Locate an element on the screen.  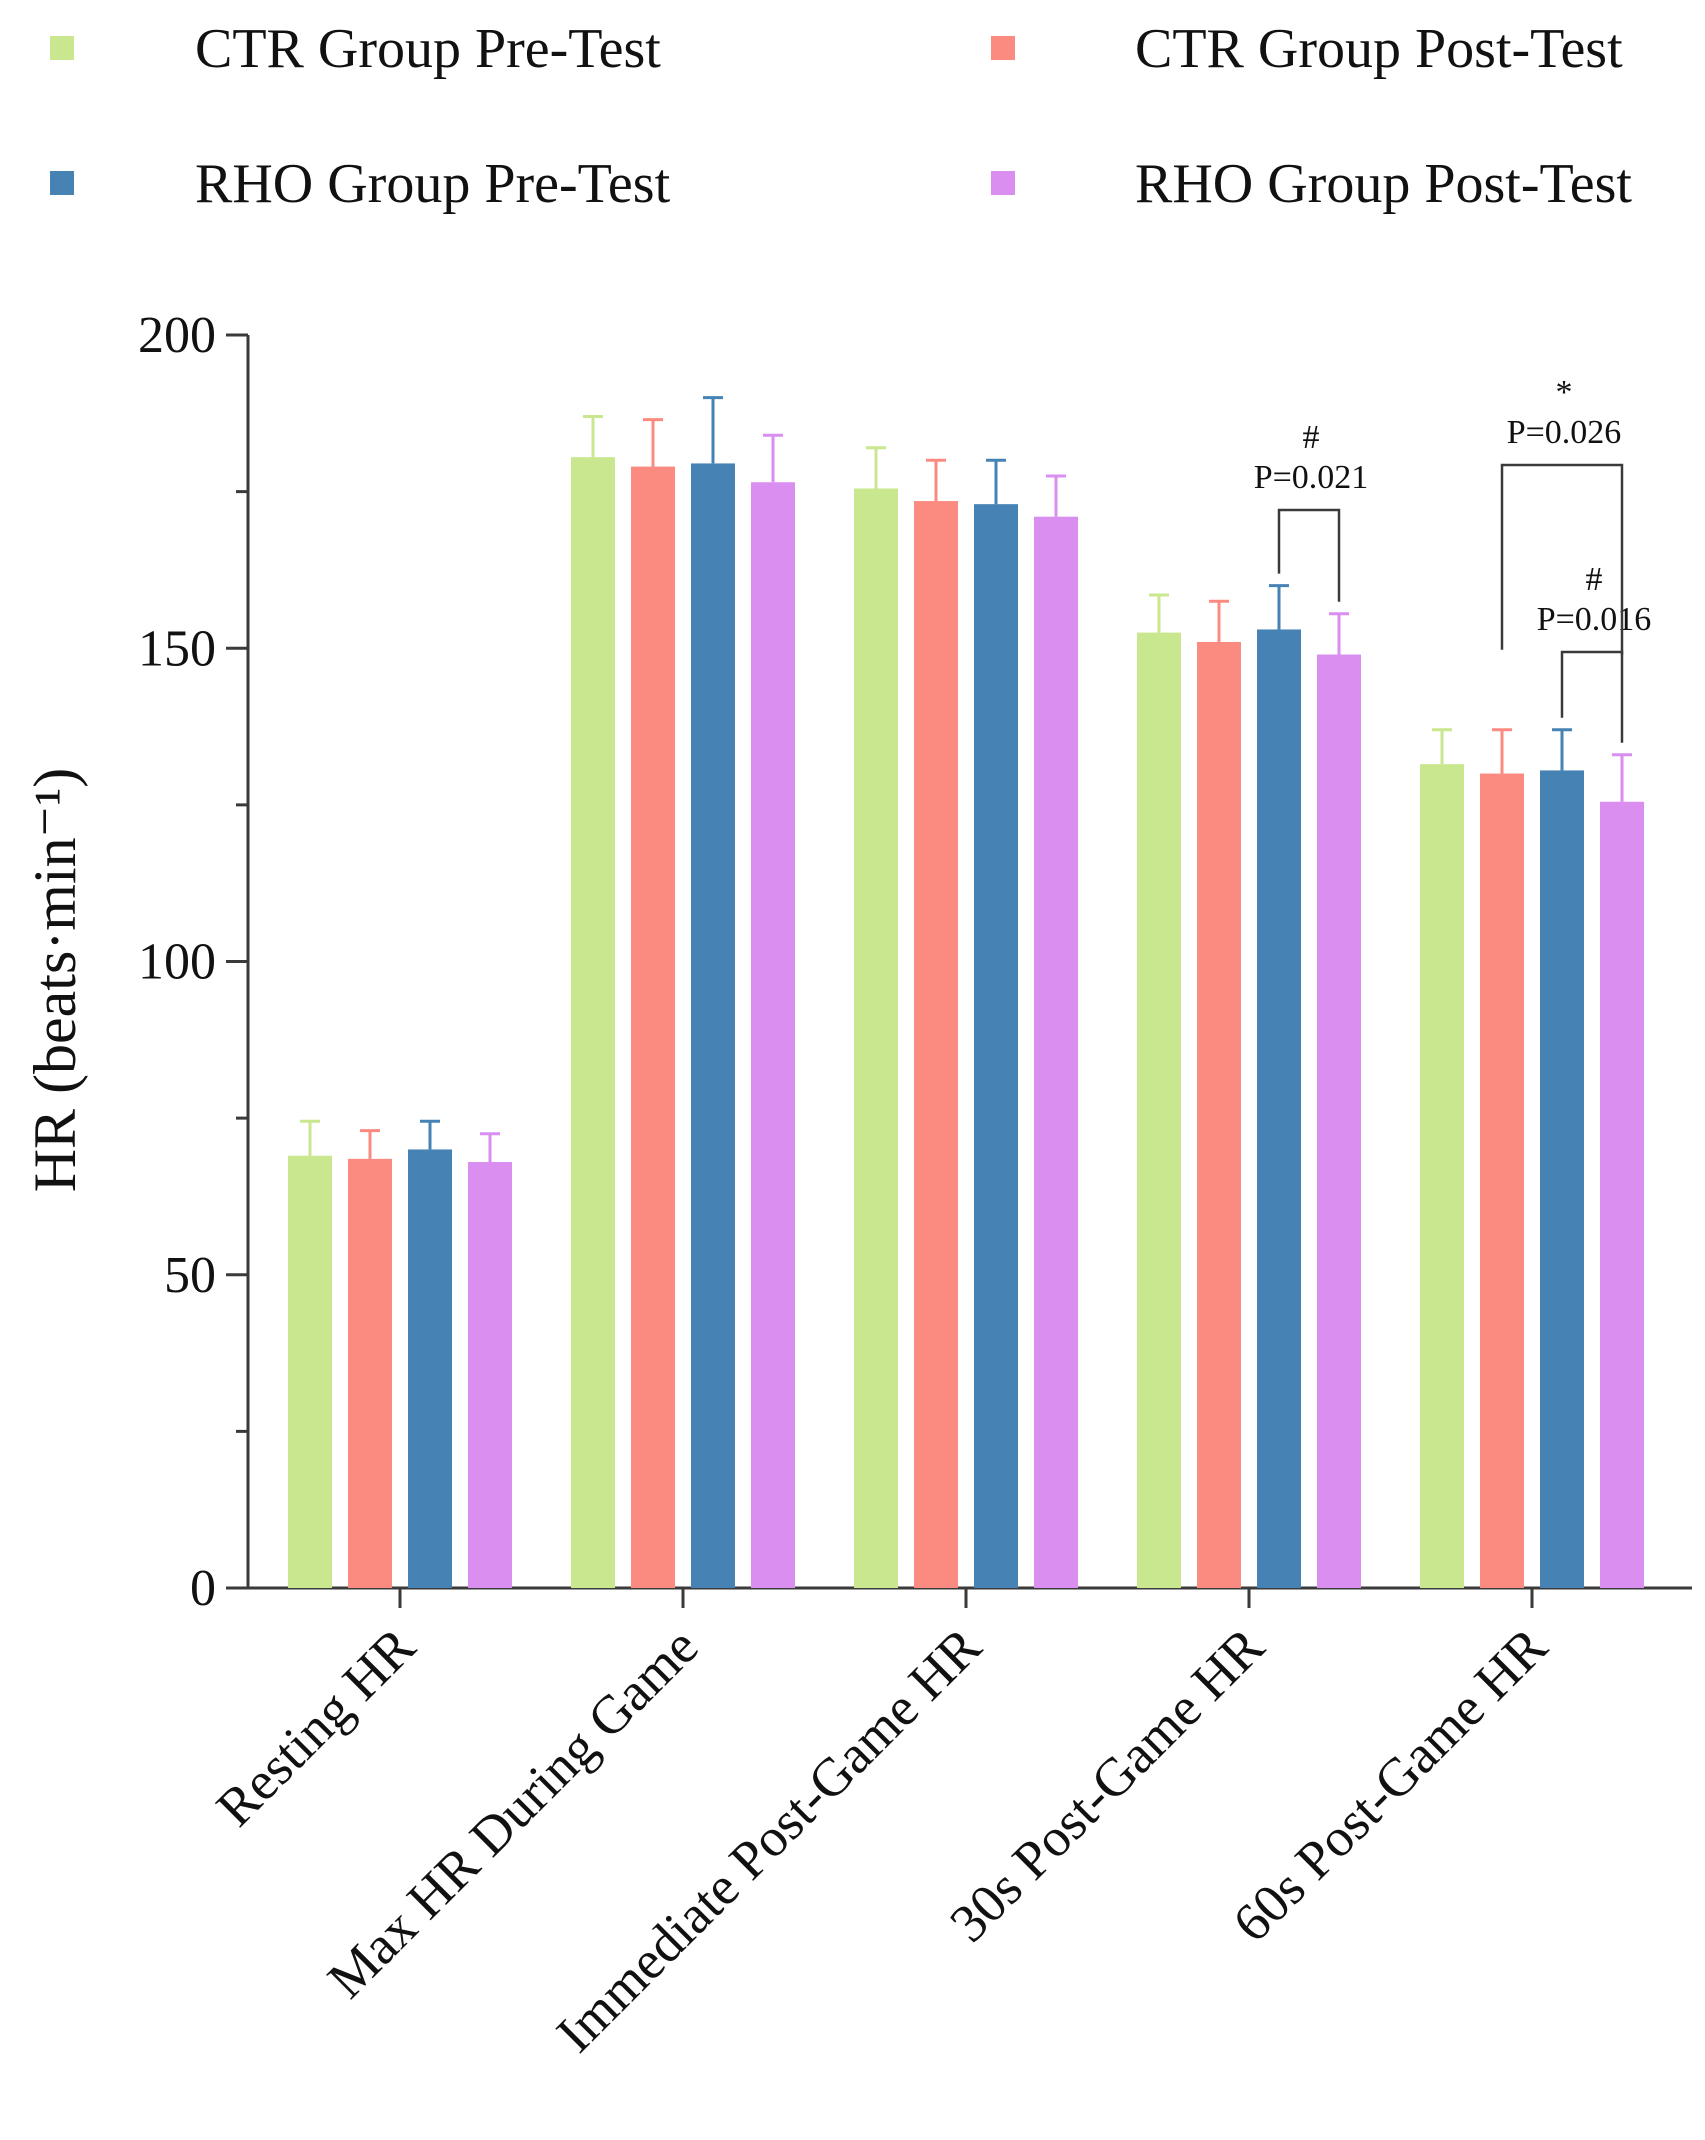
x-tick-label-resting-hr: Resting HR is located at coordinates (316, 1727).